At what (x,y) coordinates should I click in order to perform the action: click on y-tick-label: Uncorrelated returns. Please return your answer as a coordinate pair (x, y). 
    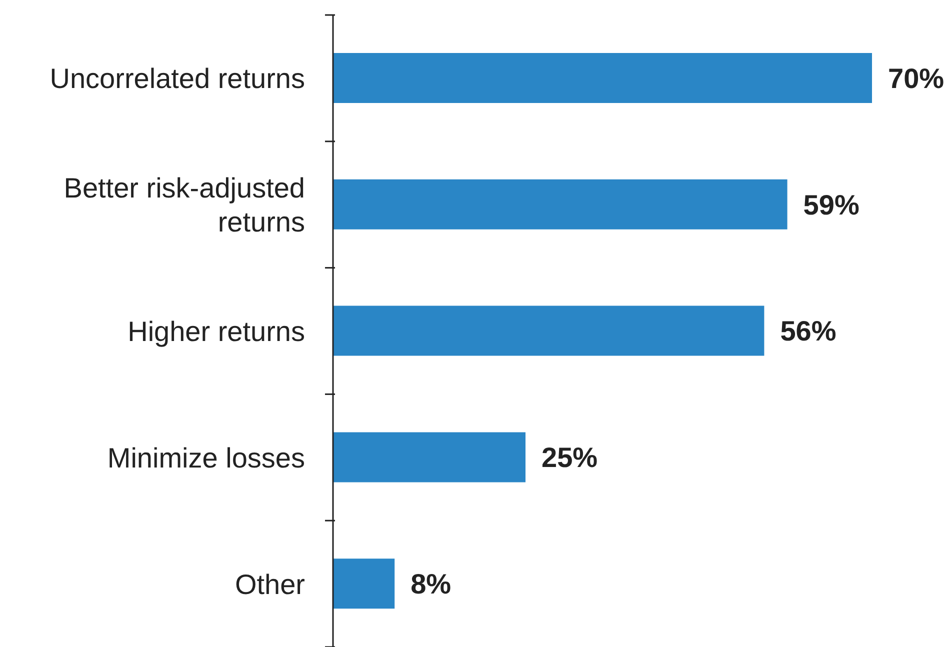
    Looking at the image, I should click on (177, 78).